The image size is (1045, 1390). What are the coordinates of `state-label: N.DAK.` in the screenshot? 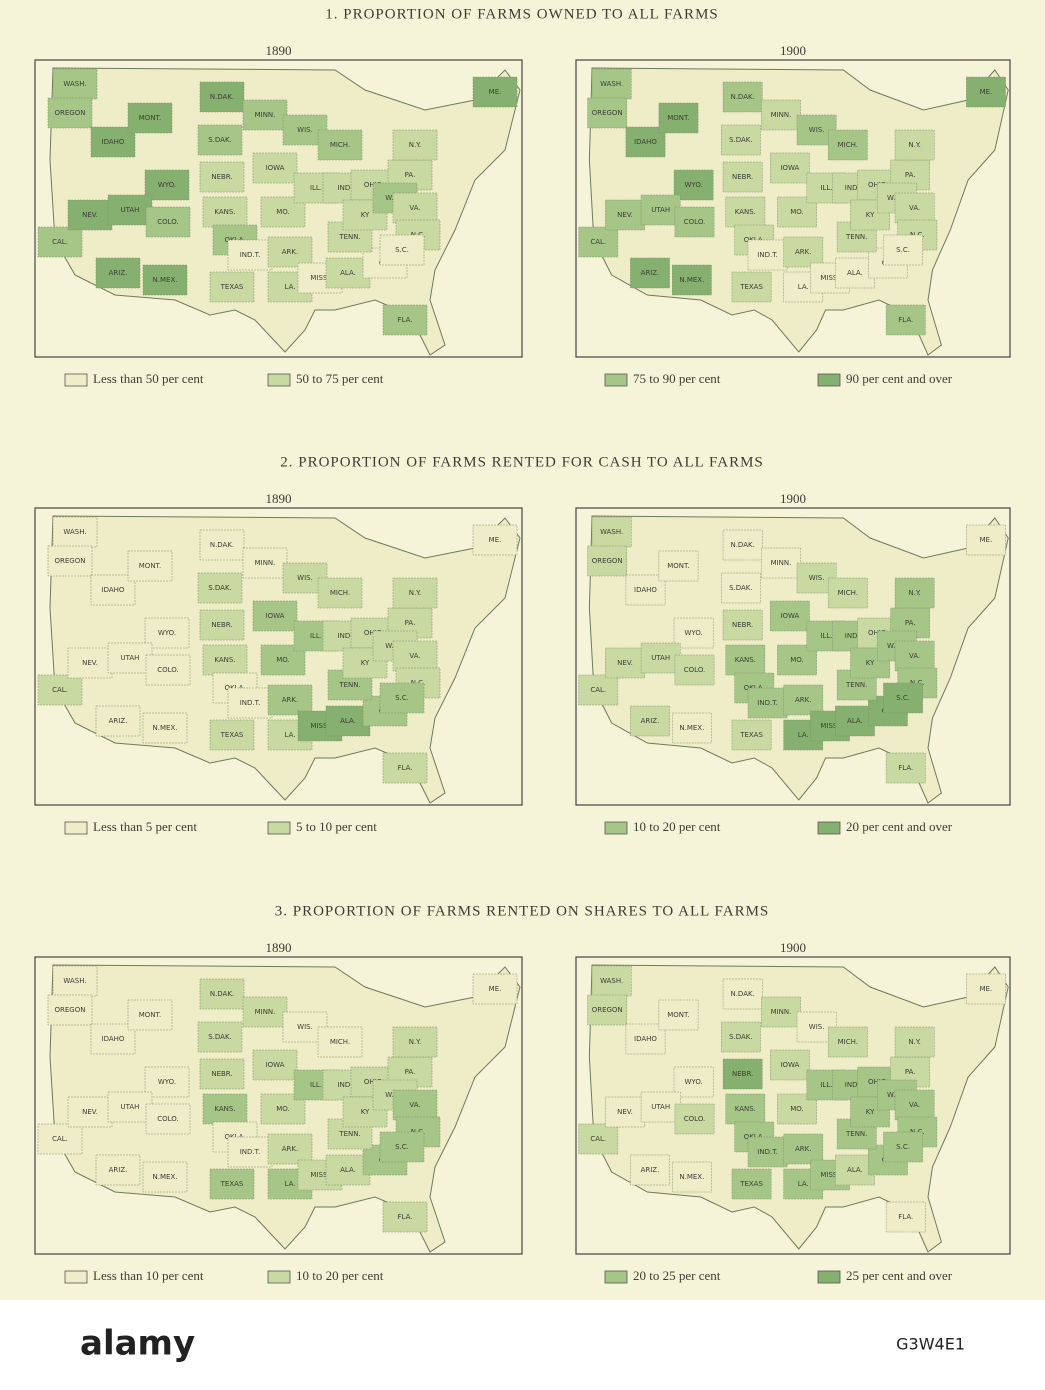 It's located at (222, 994).